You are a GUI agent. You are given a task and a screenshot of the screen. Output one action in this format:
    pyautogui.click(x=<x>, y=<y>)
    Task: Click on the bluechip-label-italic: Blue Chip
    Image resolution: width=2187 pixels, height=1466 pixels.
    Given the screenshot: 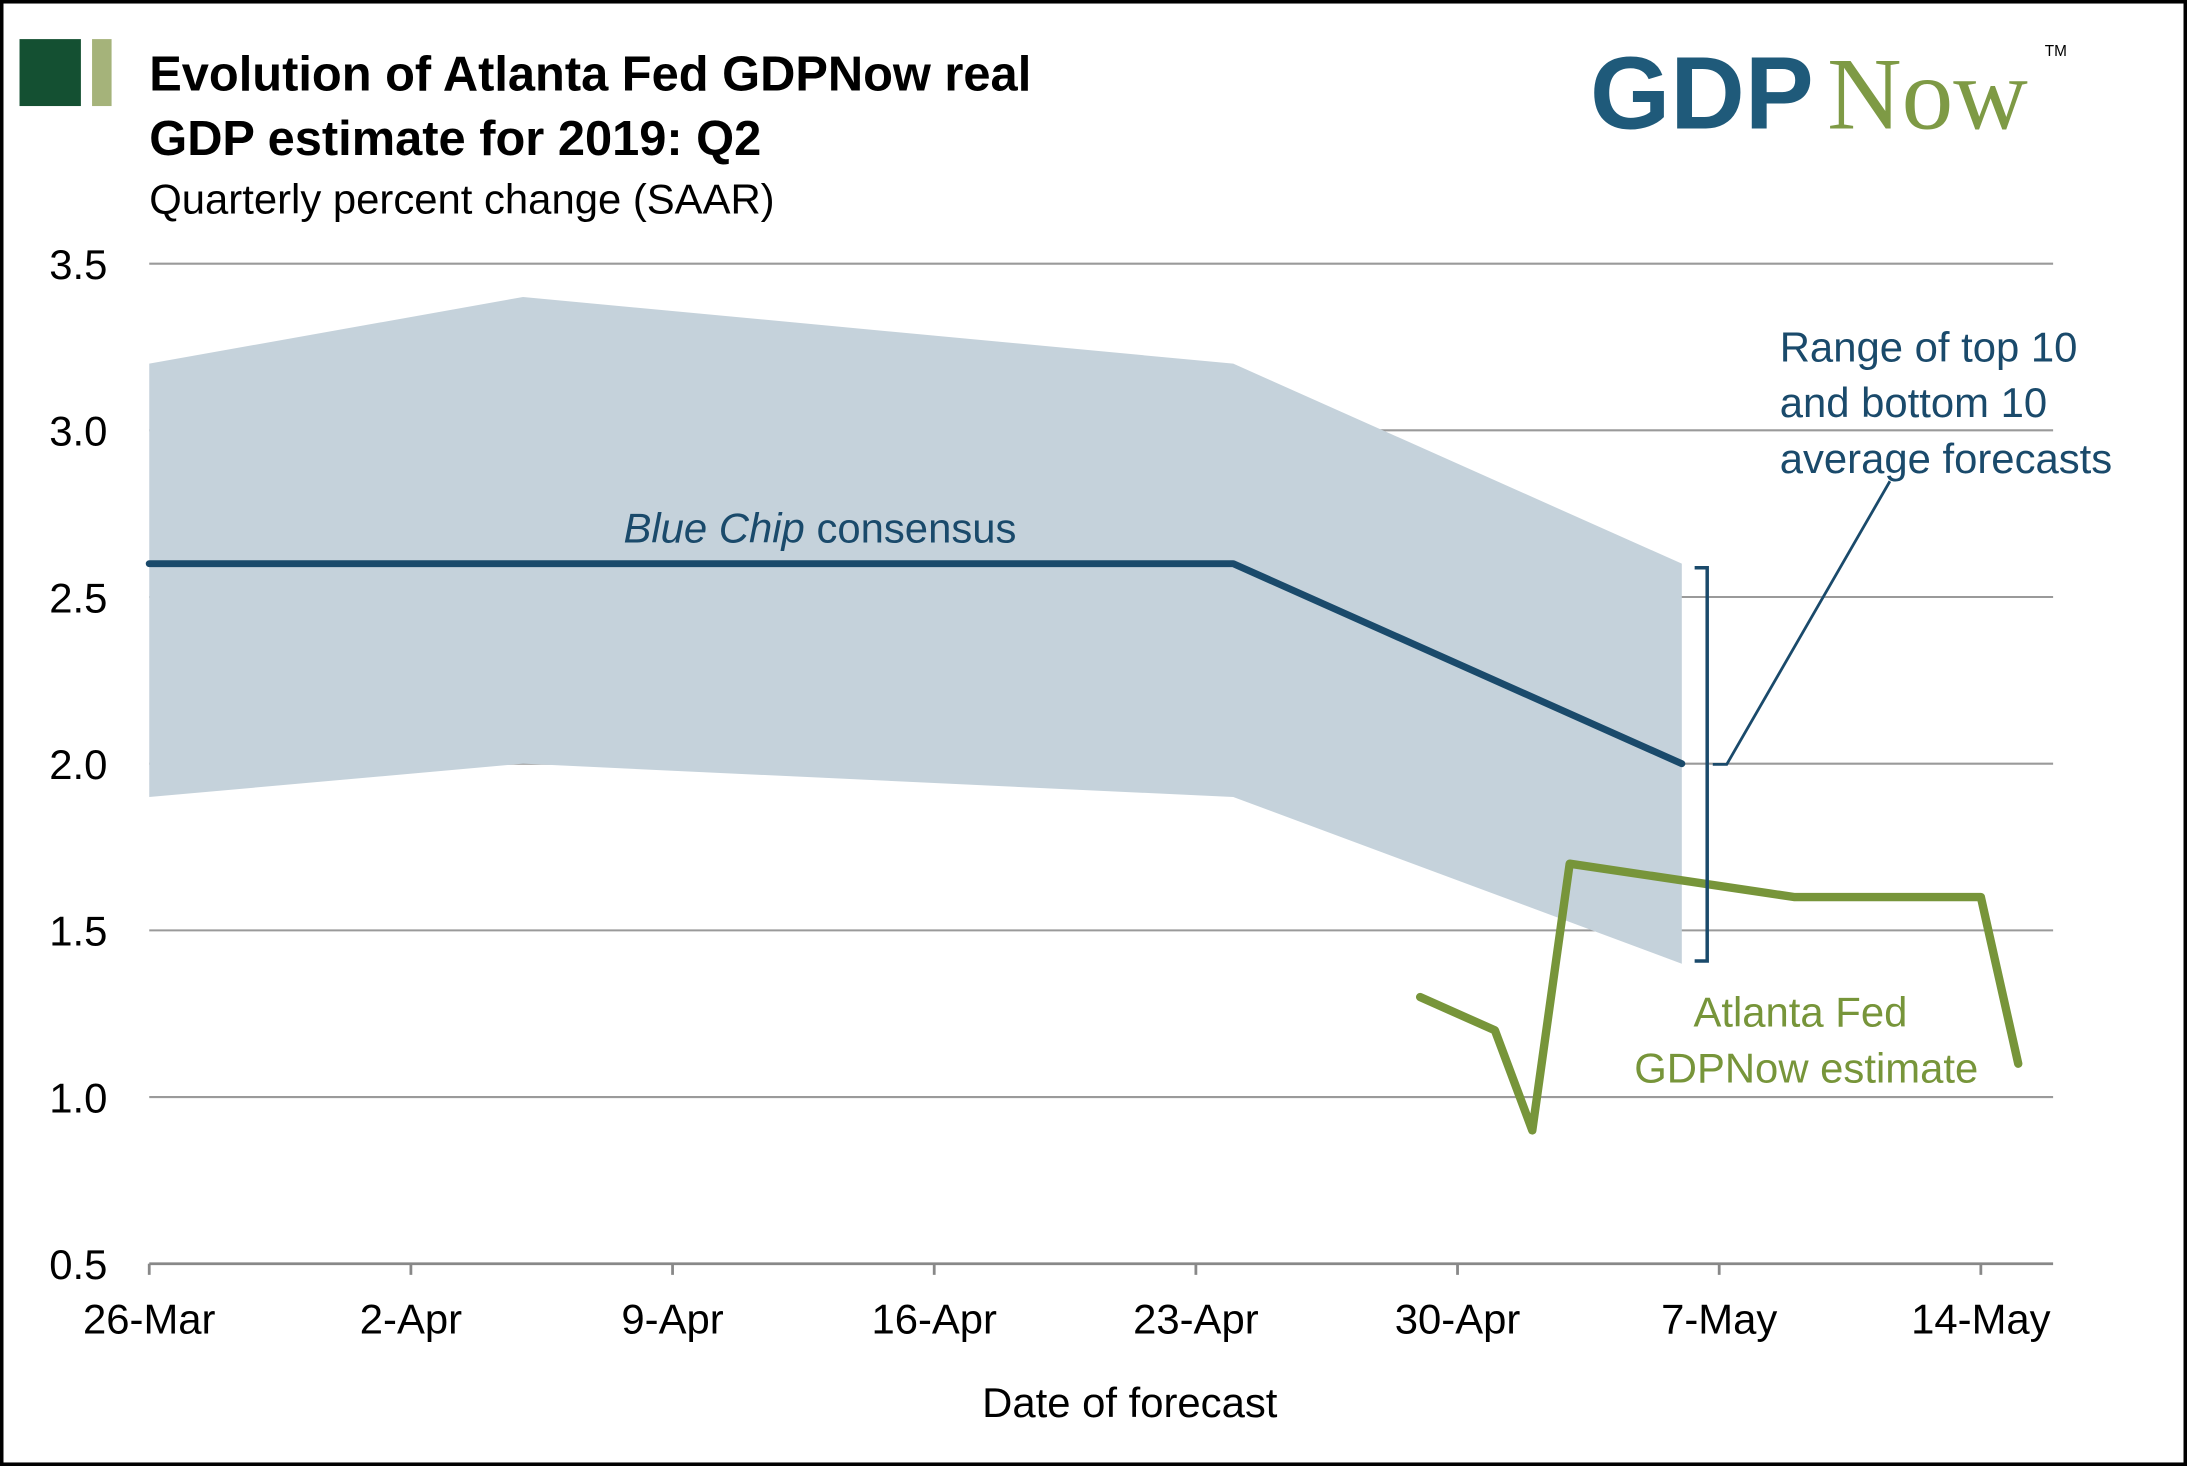 What is the action you would take?
    pyautogui.click(x=713, y=528)
    